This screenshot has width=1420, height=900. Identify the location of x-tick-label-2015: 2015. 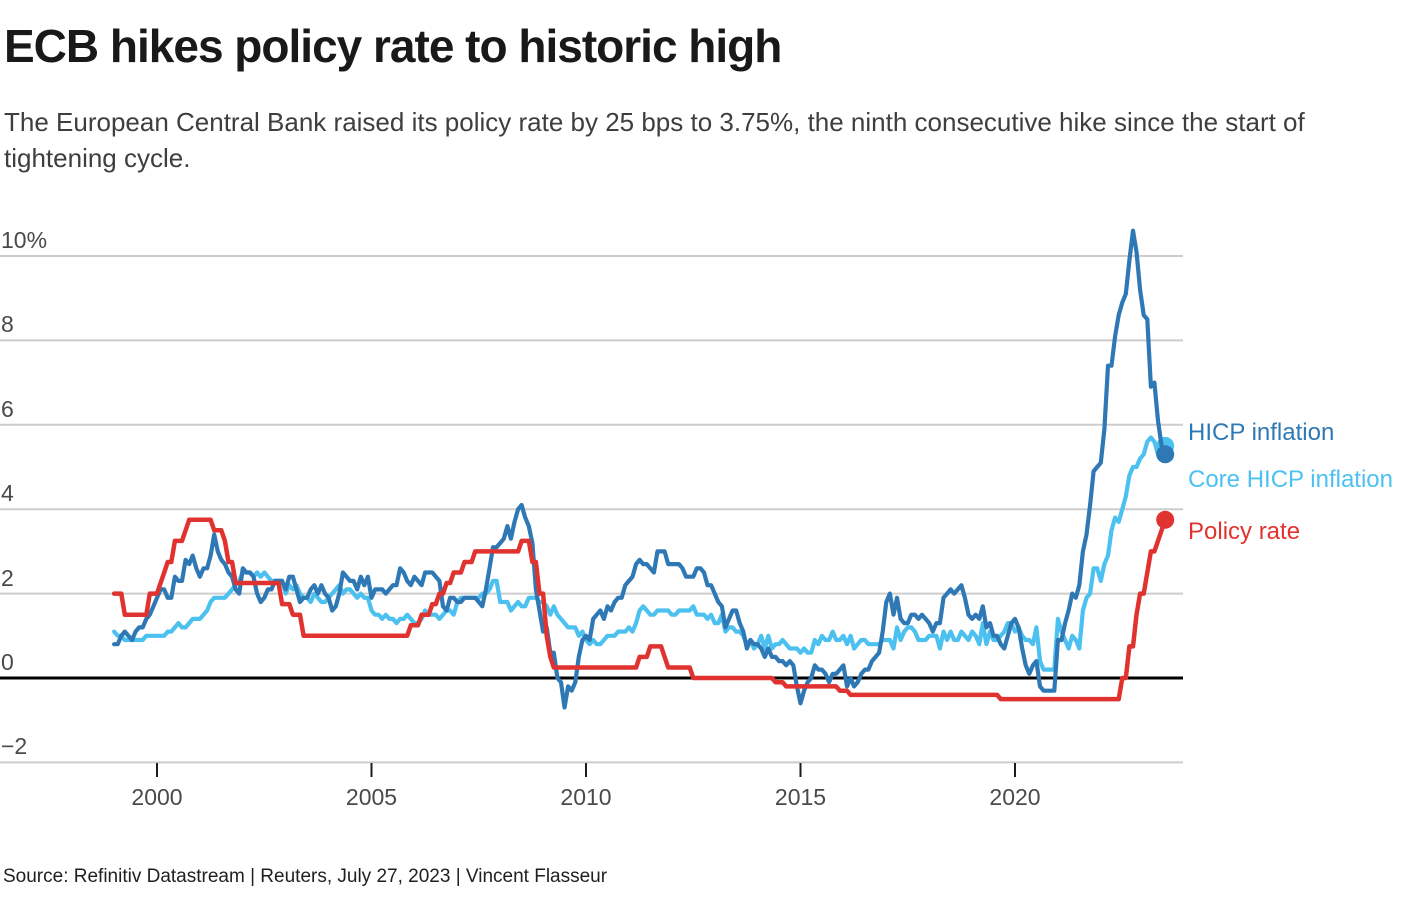
(800, 797).